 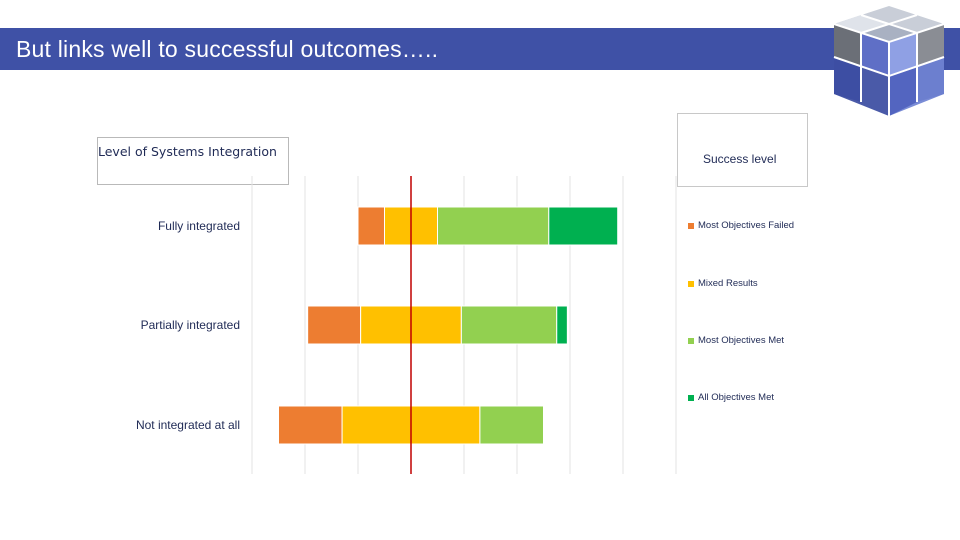 I want to click on legend-item-all-objectives-met: All Objectives Met, so click(x=731, y=397).